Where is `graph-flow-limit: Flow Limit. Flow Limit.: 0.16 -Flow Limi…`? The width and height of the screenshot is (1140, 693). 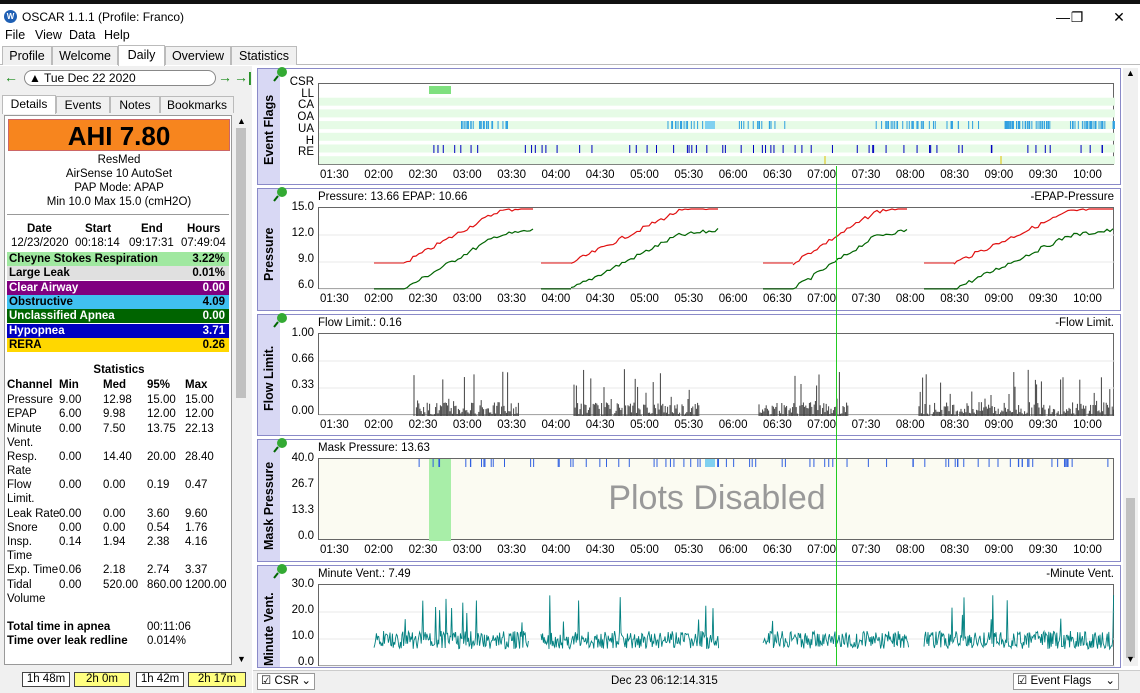 graph-flow-limit: Flow Limit. Flow Limit.: 0.16 -Flow Limi… is located at coordinates (689, 374).